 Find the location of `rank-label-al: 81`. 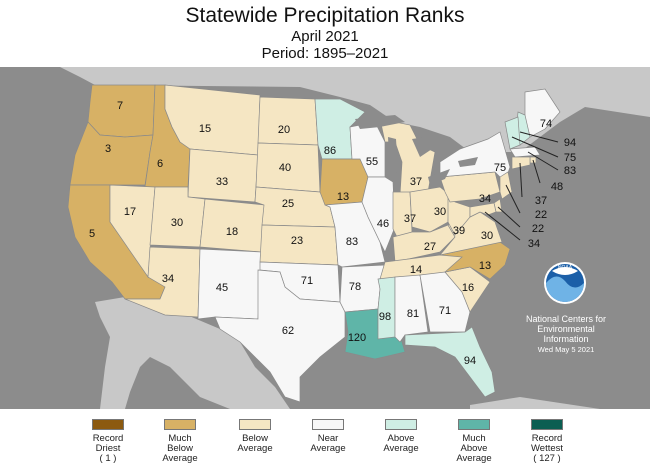

rank-label-al: 81 is located at coordinates (413, 314).